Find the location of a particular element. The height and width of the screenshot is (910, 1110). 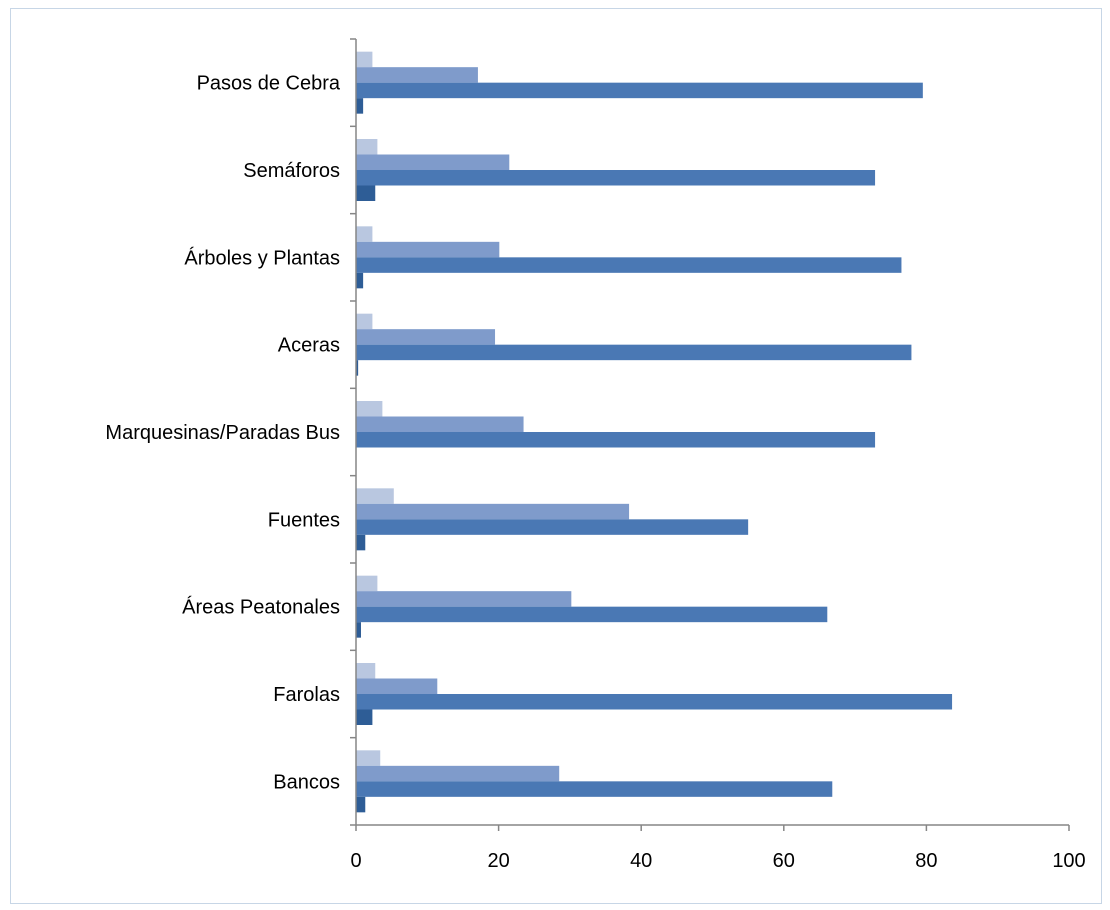

bar--reas-peatonales-series-2 is located at coordinates (464, 599).